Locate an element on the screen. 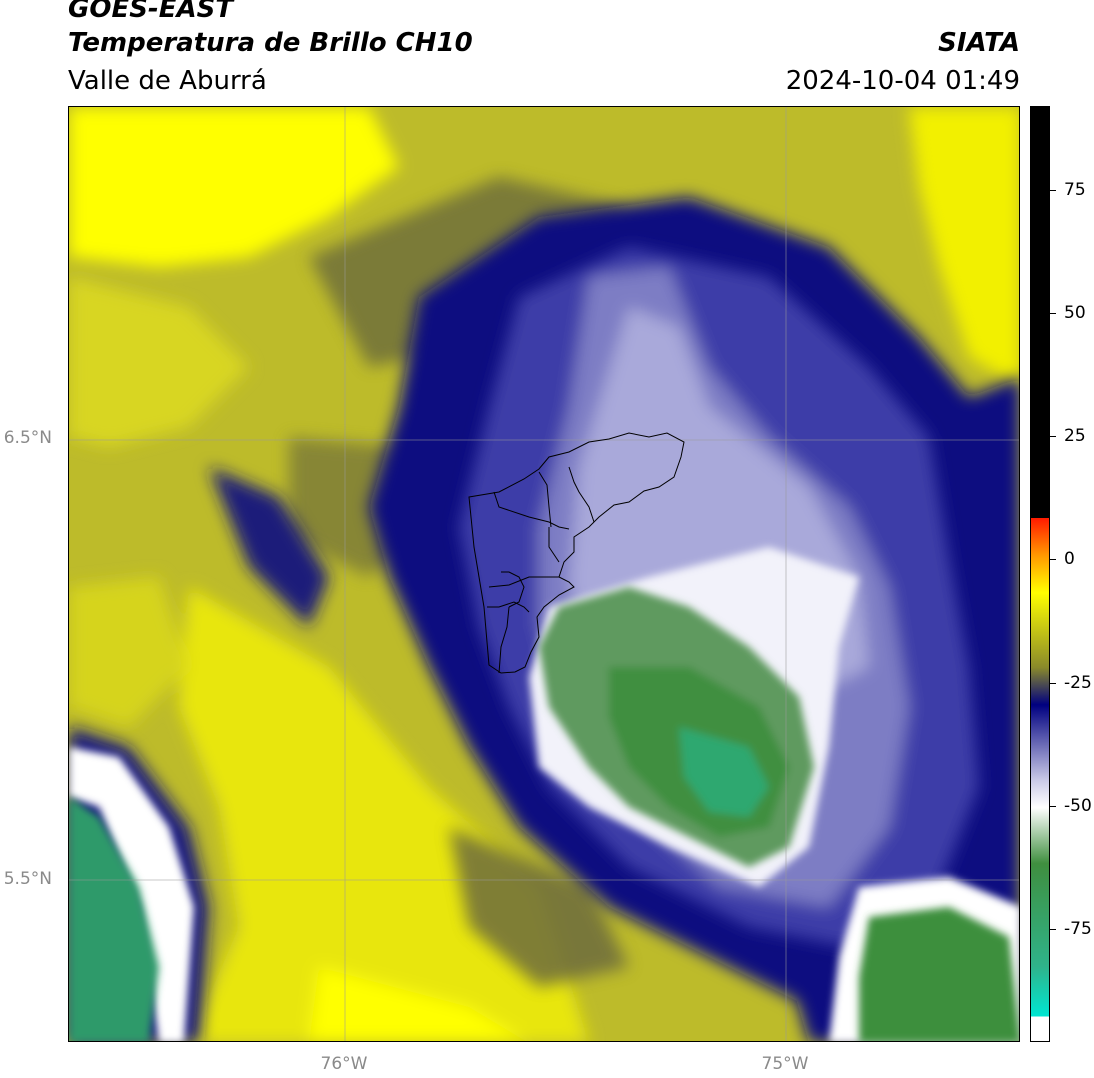  colorbar-label-50: 50 is located at coordinates (1075, 313).